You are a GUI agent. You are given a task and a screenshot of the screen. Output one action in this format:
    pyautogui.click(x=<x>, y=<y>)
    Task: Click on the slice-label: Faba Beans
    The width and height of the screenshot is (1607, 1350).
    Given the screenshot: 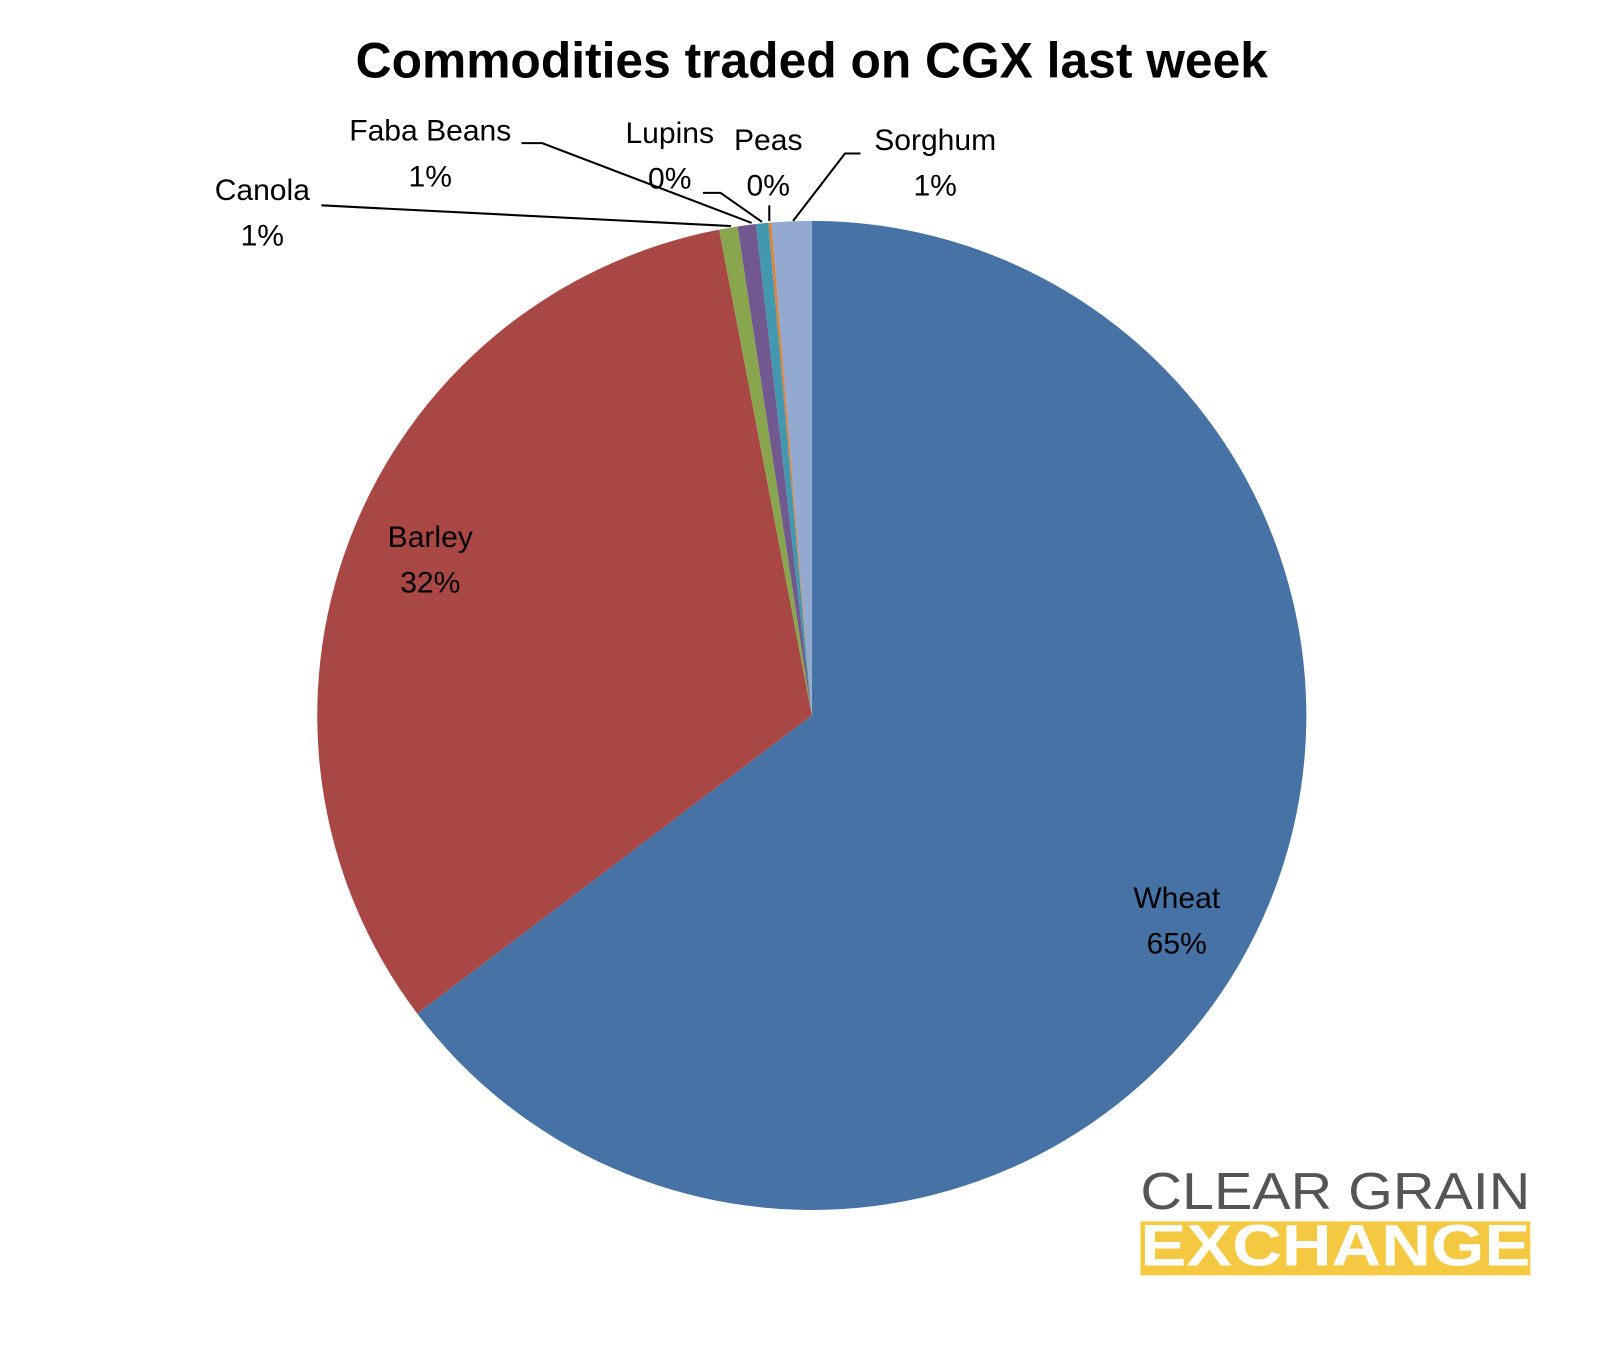 What is the action you would take?
    pyautogui.click(x=430, y=131)
    